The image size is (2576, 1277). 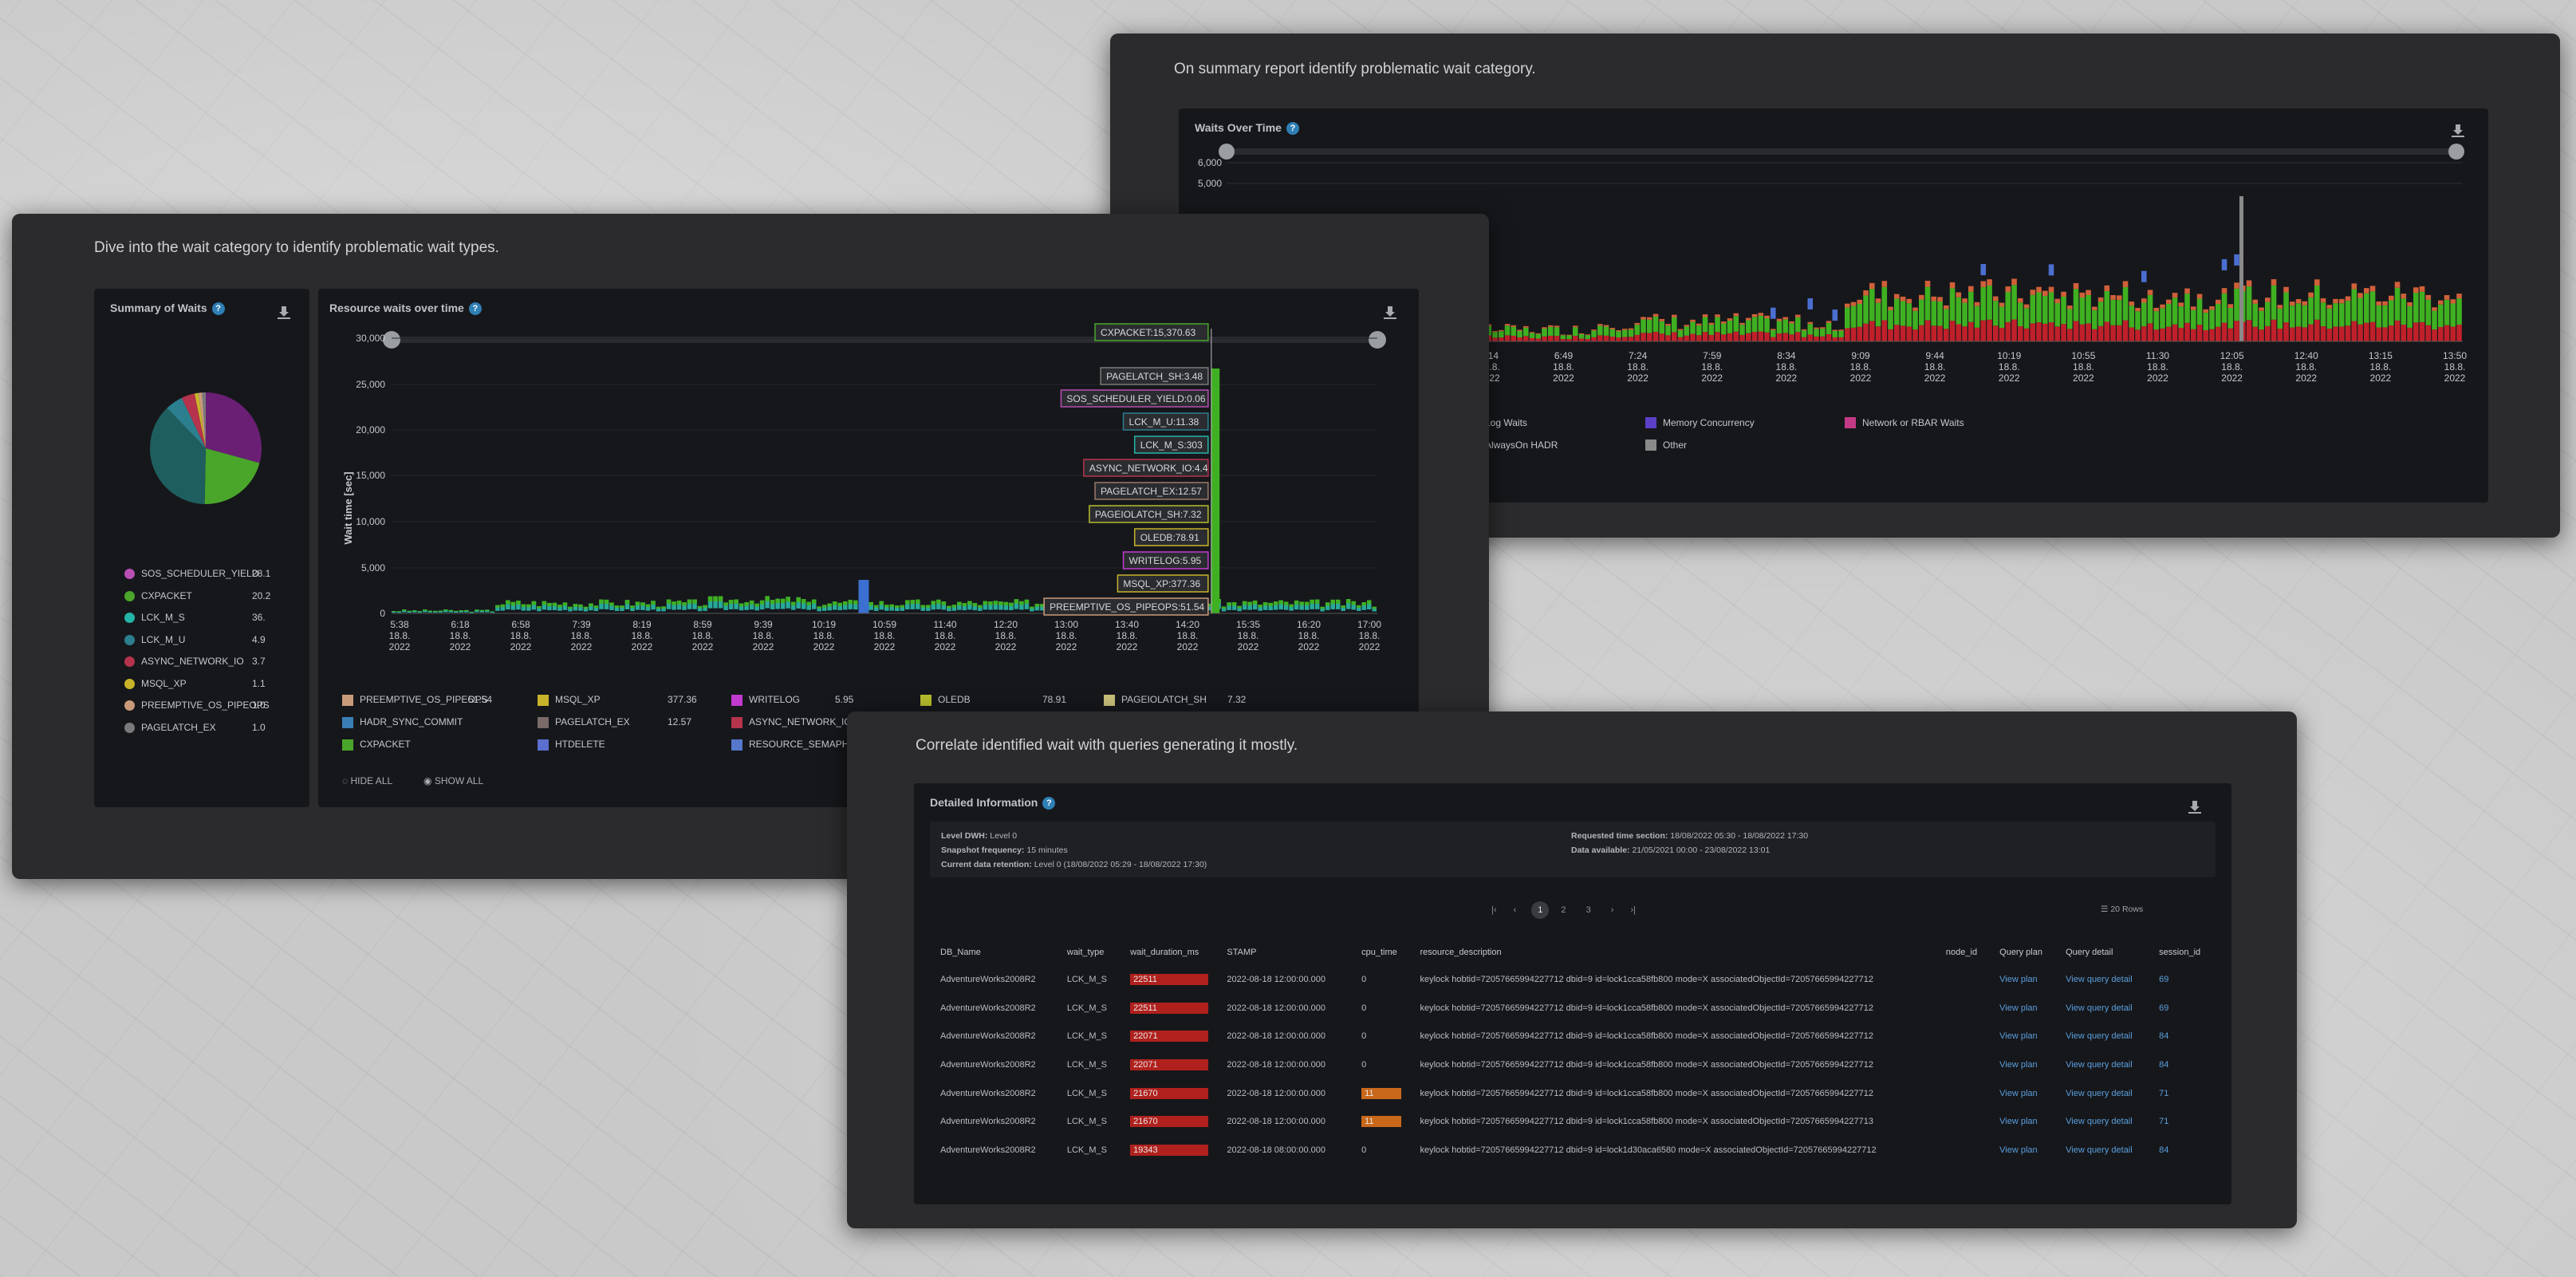 What do you see at coordinates (1085, 953) in the screenshot?
I see `column-header: wait_type` at bounding box center [1085, 953].